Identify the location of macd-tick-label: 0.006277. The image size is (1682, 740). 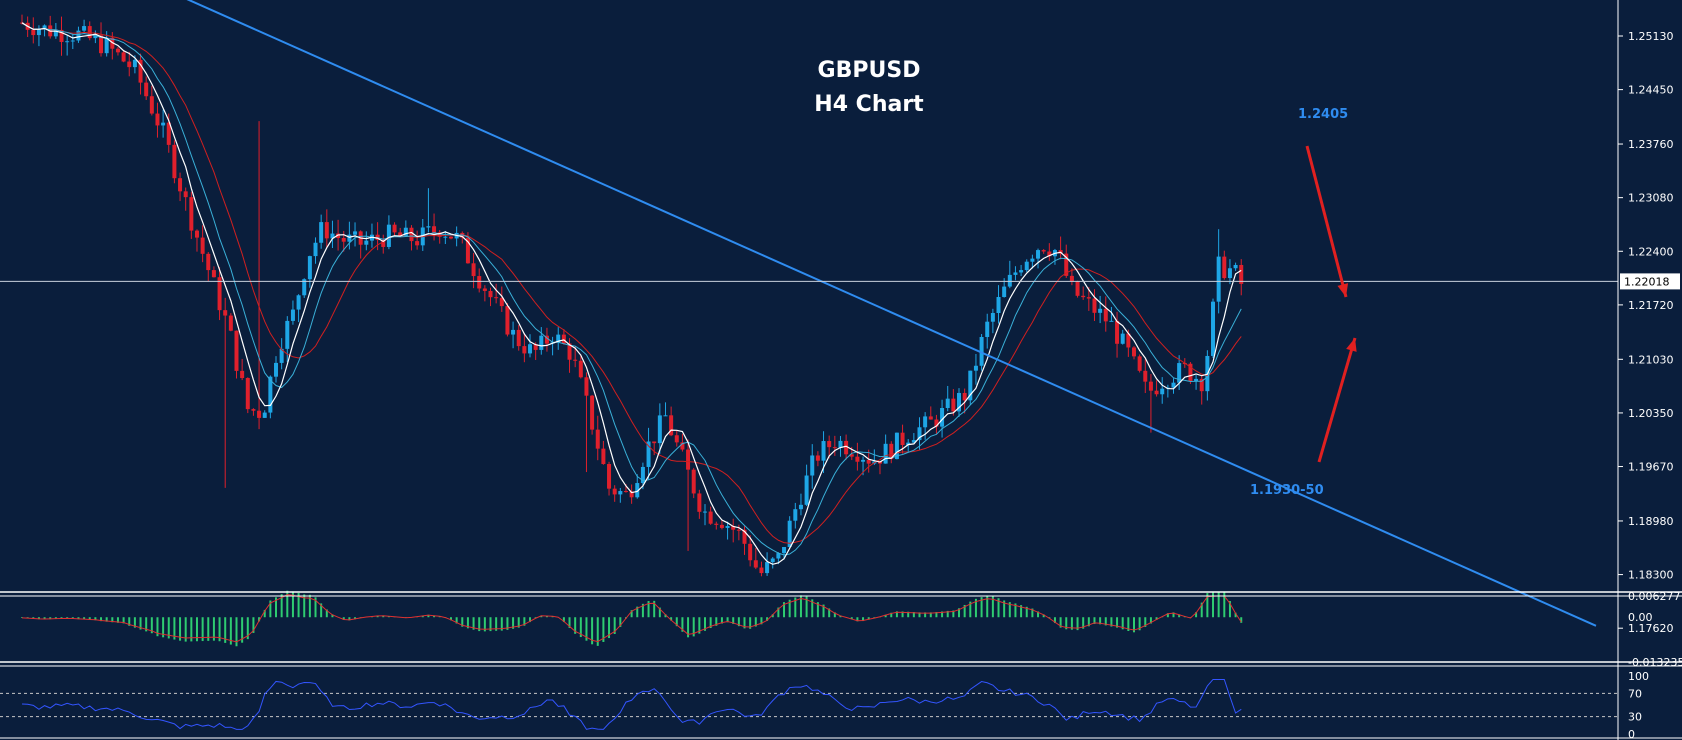
(1654, 596).